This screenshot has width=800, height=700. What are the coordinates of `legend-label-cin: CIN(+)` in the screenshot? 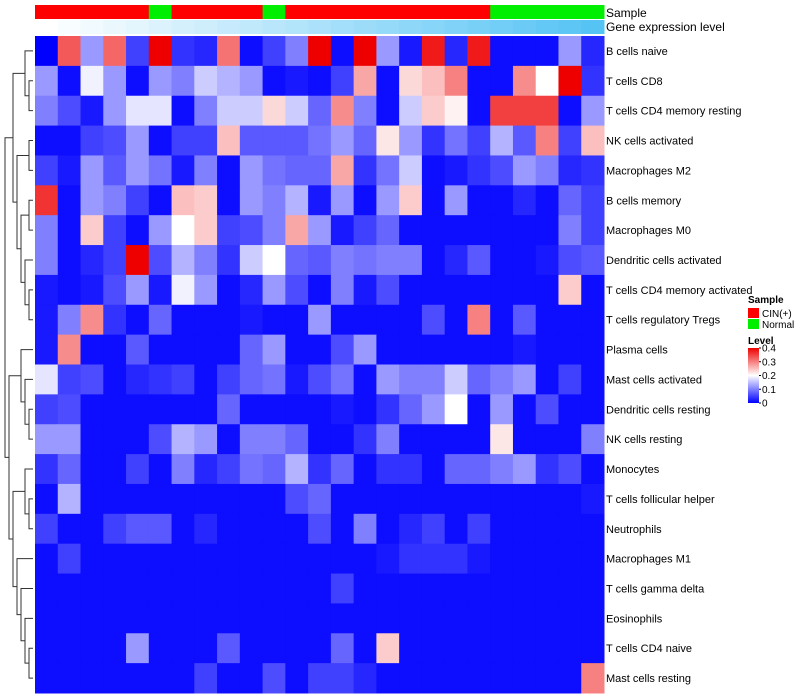 It's located at (777, 314).